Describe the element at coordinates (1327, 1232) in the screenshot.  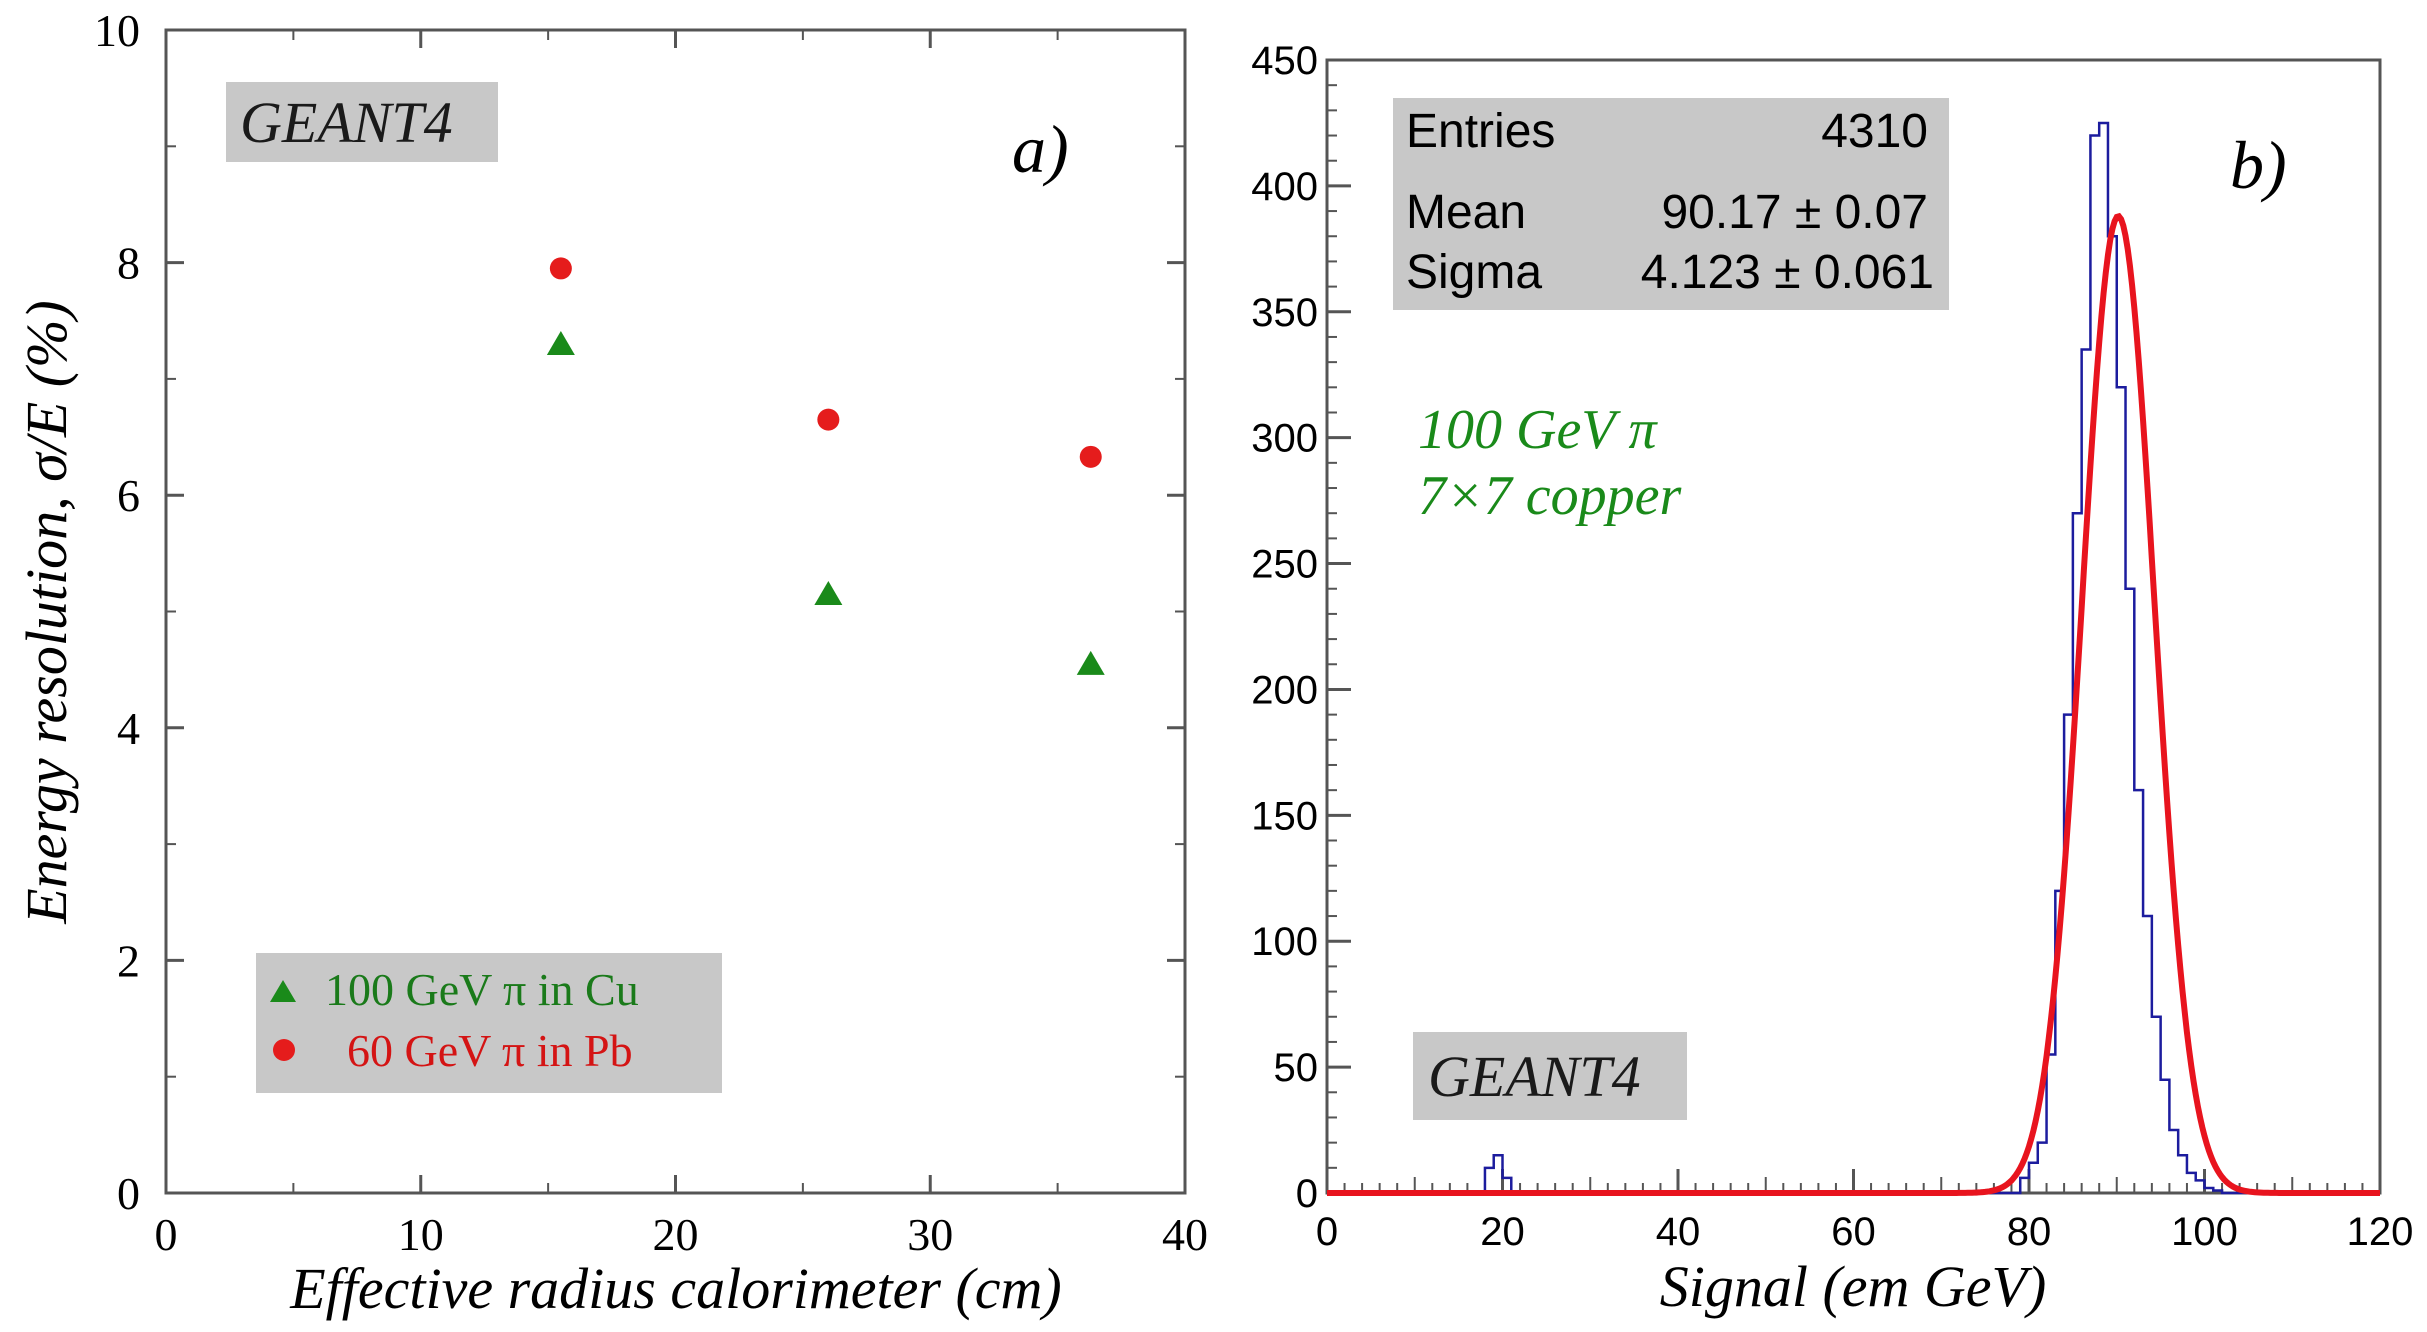
I see `x-tick-label-b: 0` at that location.